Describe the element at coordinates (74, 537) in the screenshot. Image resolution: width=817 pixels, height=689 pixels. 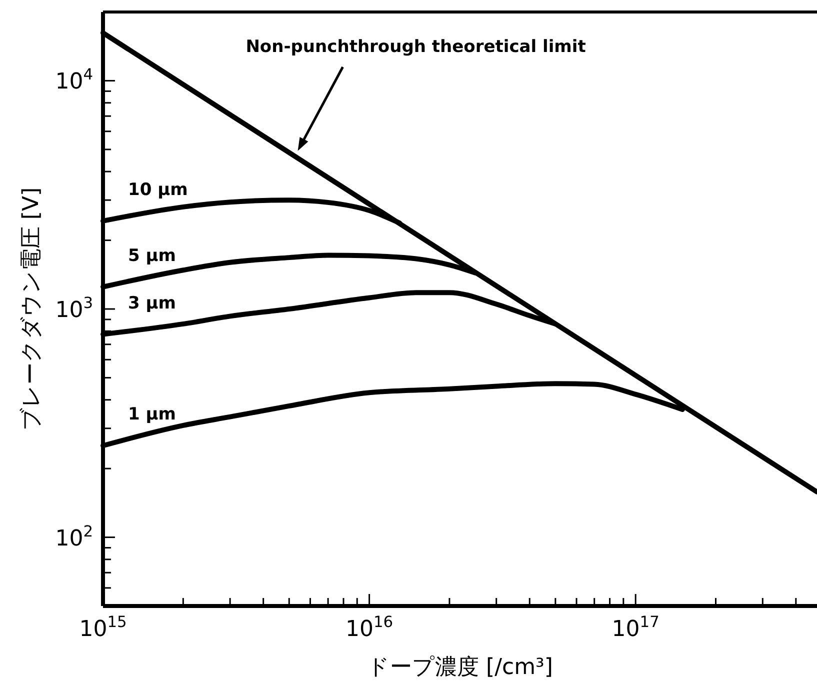
I see `y-tick-label: 10$^{2}$` at that location.